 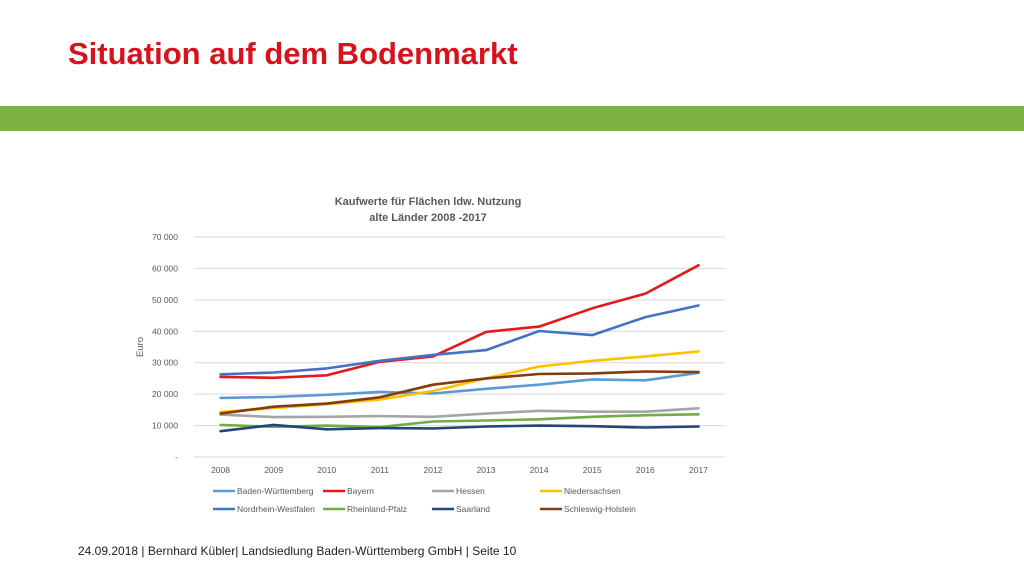 I want to click on accent-bar, so click(x=512, y=118).